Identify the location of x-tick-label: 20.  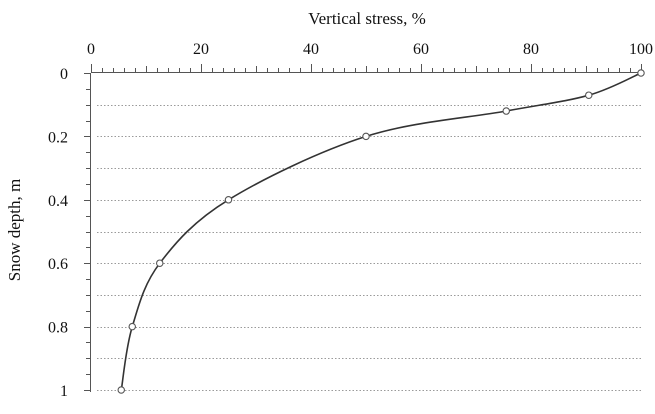
(201, 49).